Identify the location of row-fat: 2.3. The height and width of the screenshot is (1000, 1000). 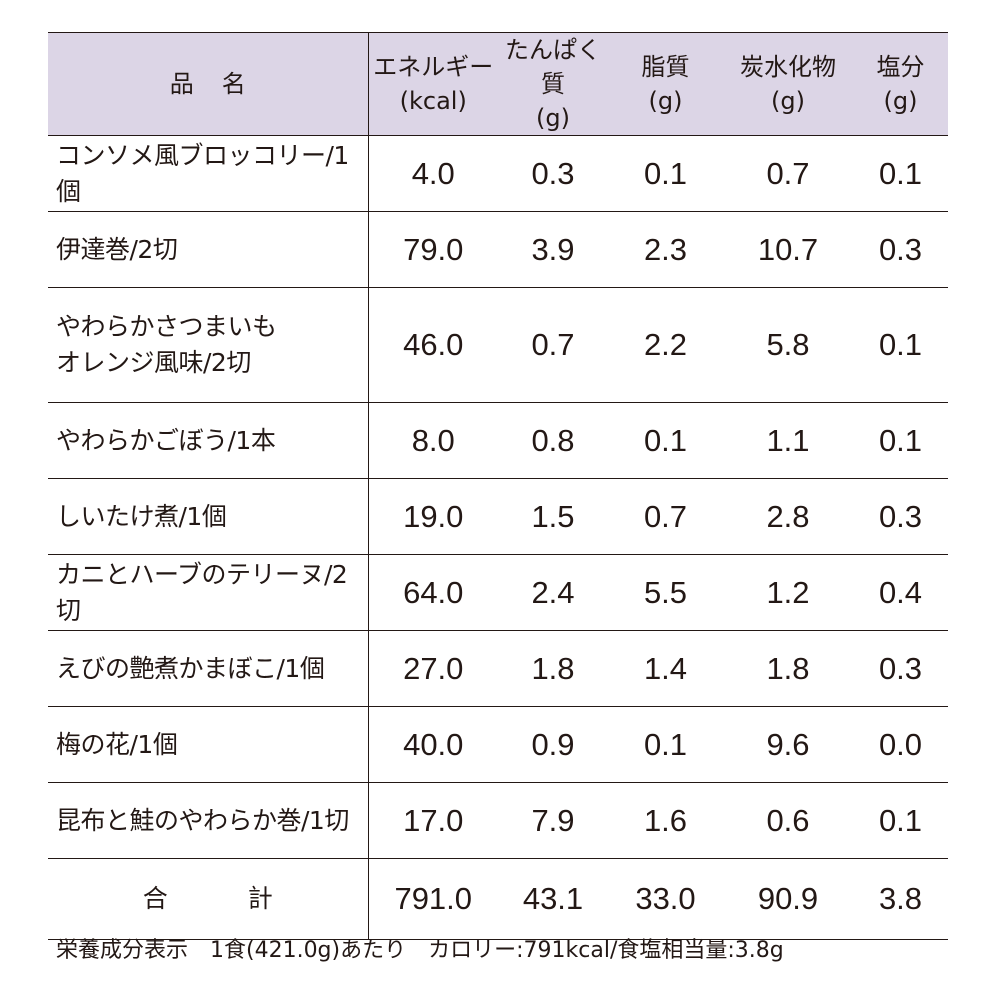
(665, 249).